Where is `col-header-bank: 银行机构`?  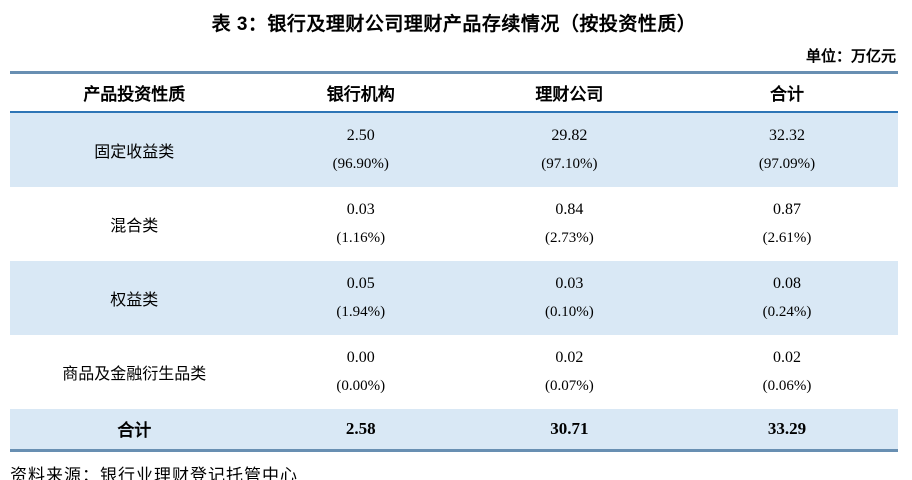 col-header-bank: 银行机构 is located at coordinates (360, 92).